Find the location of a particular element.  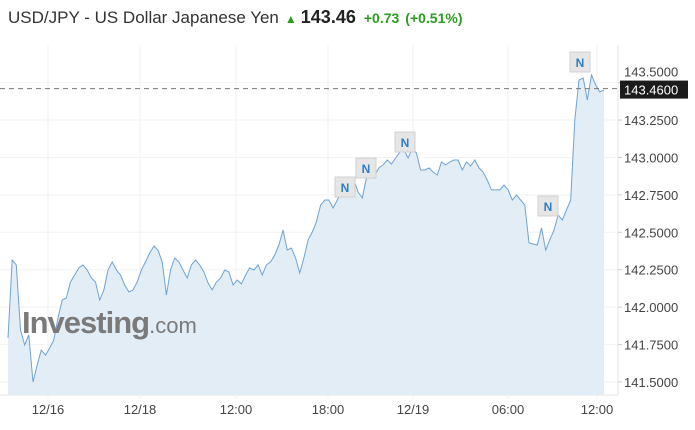

x-tick-label: 06:00 is located at coordinates (508, 409).